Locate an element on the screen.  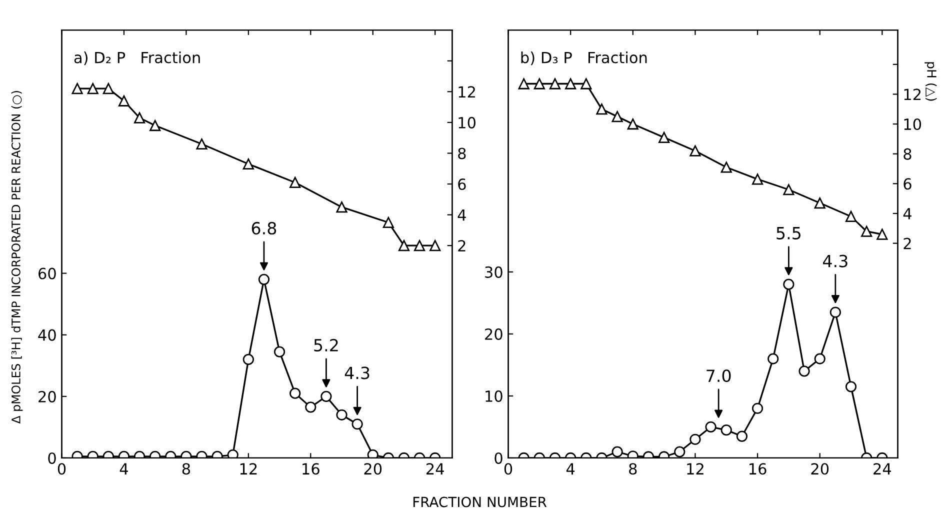
y-tick-label: 10 is located at coordinates (494, 396).